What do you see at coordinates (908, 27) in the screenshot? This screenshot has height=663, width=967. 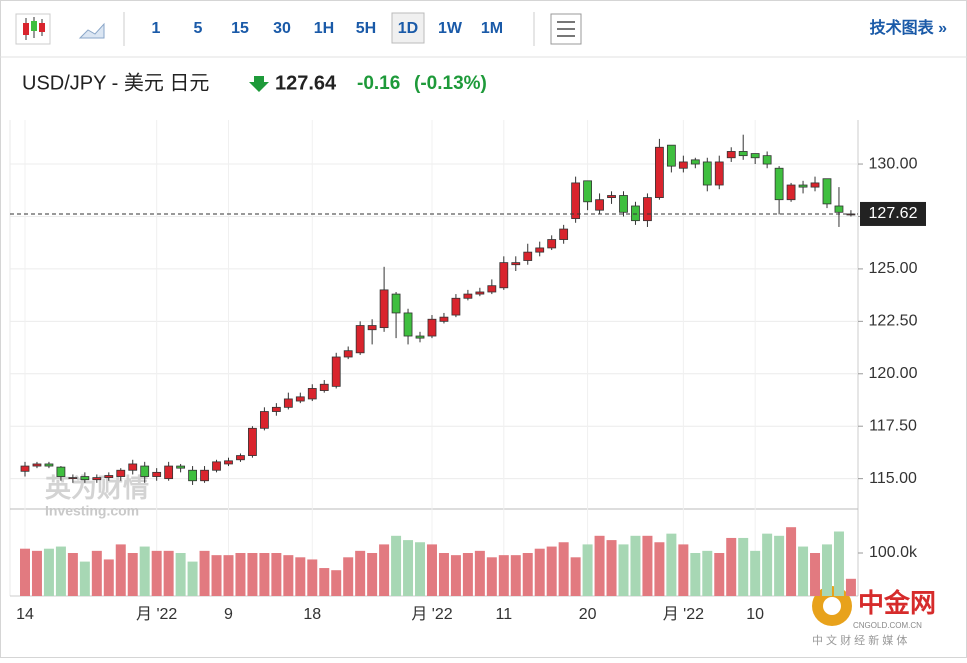 I see `tech-chart-link: 技术图表 »` at bounding box center [908, 27].